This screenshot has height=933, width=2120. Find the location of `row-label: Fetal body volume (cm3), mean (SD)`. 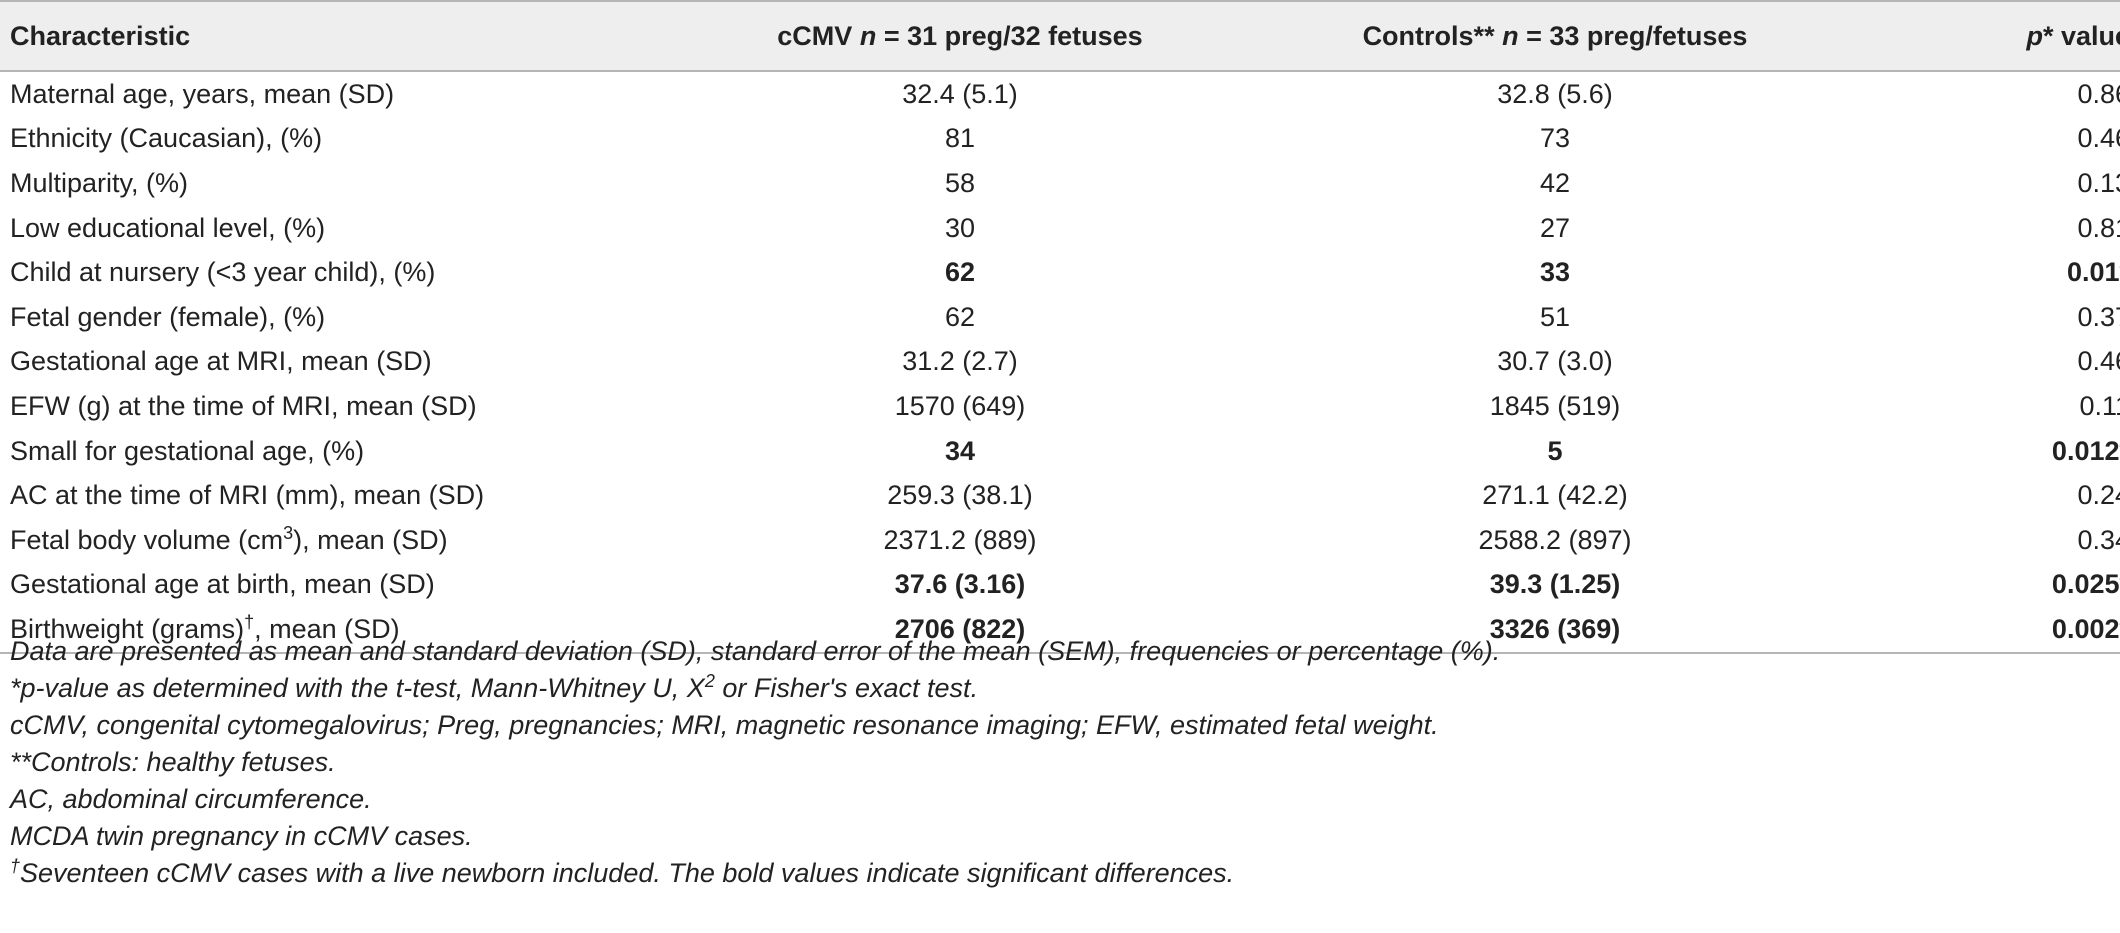

row-label: Fetal body volume (cm3), mean (SD) is located at coordinates (229, 538).